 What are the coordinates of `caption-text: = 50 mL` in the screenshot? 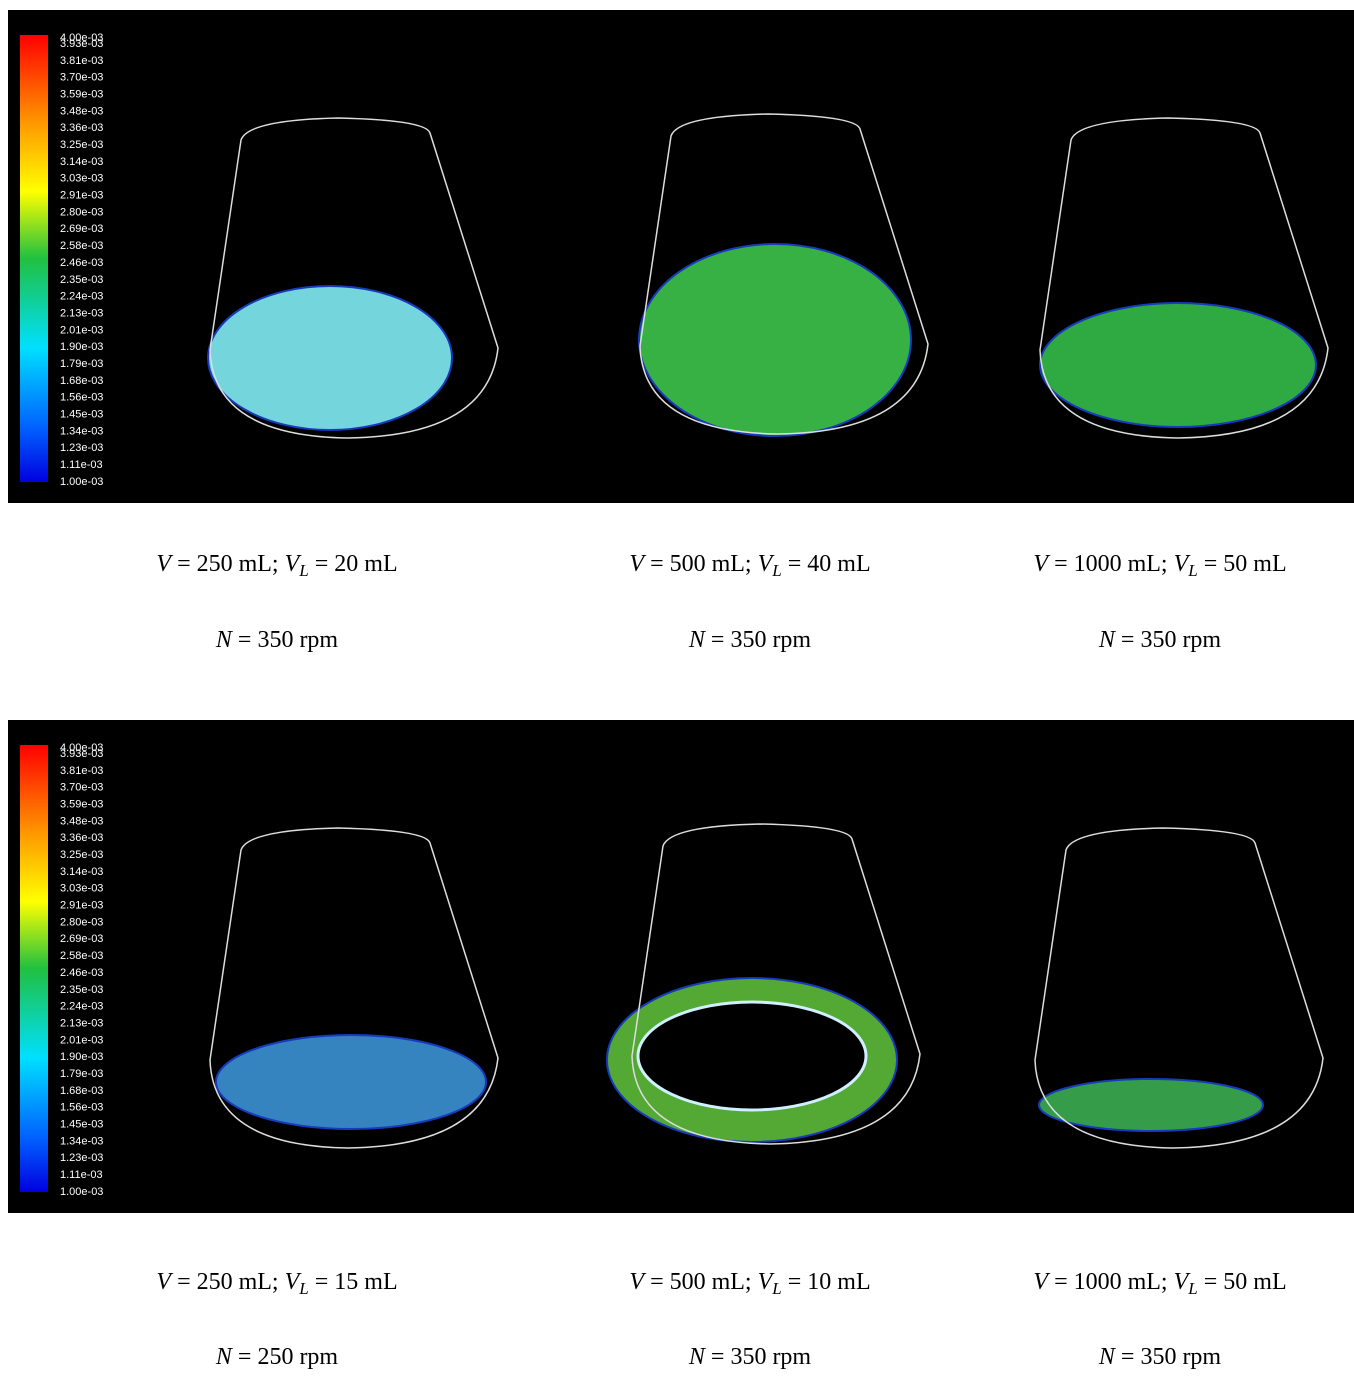 It's located at (1242, 564).